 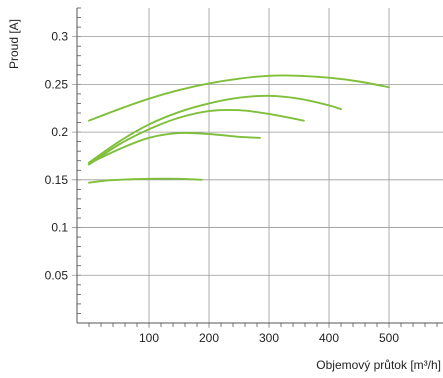 I want to click on x-tick-label: 500, so click(x=389, y=338).